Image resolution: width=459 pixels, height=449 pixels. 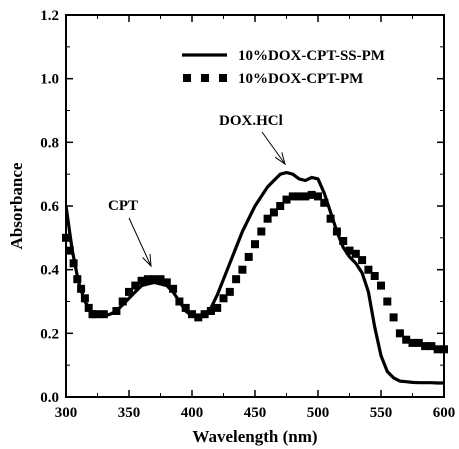 What do you see at coordinates (49, 80) in the screenshot?
I see `y-tick-label: 1.0` at bounding box center [49, 80].